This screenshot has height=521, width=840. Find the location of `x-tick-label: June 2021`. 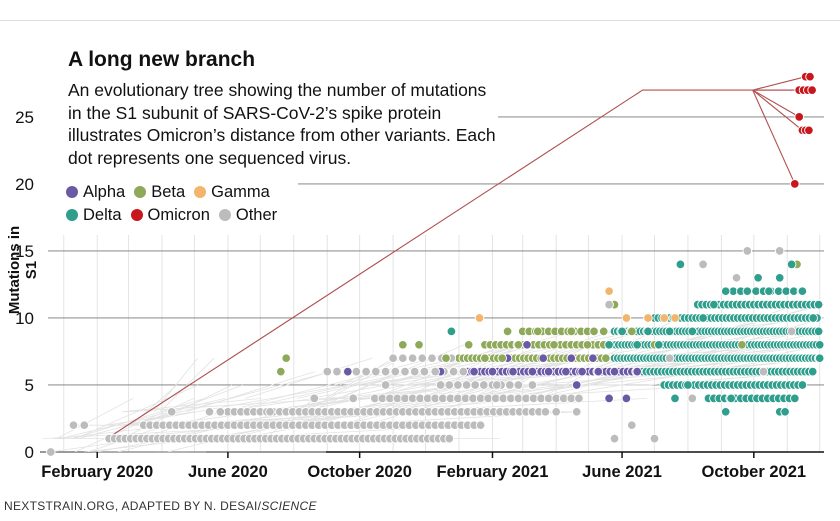

x-tick-label: June 2021 is located at coordinates (622, 472).